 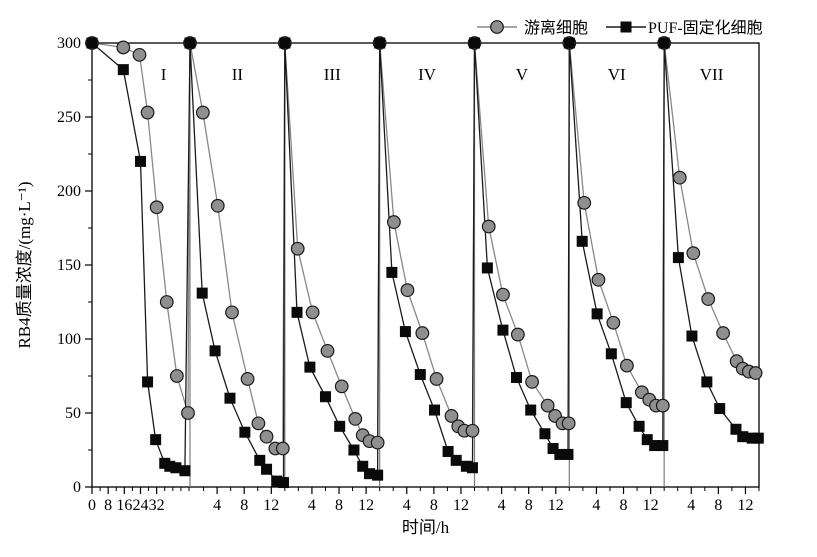 What do you see at coordinates (157, 505) in the screenshot?
I see `x-tick-label: 32` at bounding box center [157, 505].